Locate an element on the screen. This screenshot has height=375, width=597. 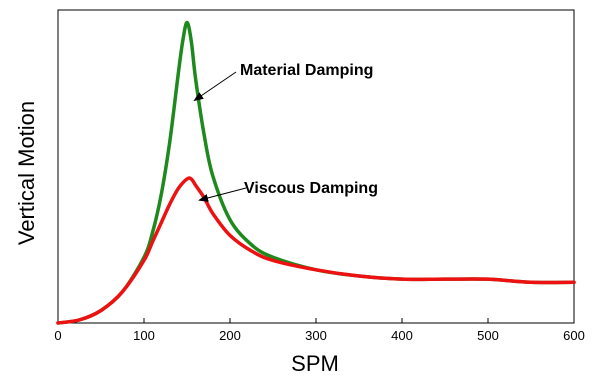
y-axis-title: Vertical Motion is located at coordinates (26, 173).